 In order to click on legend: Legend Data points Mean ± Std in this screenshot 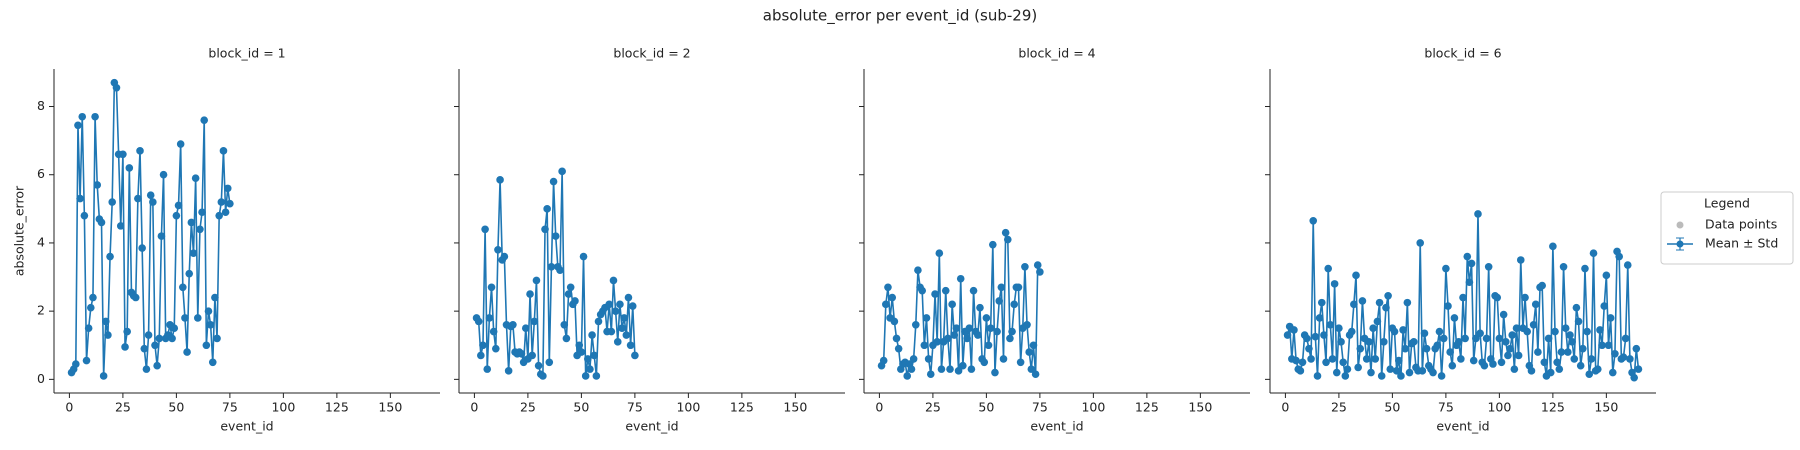, I will do `click(1727, 228)`.